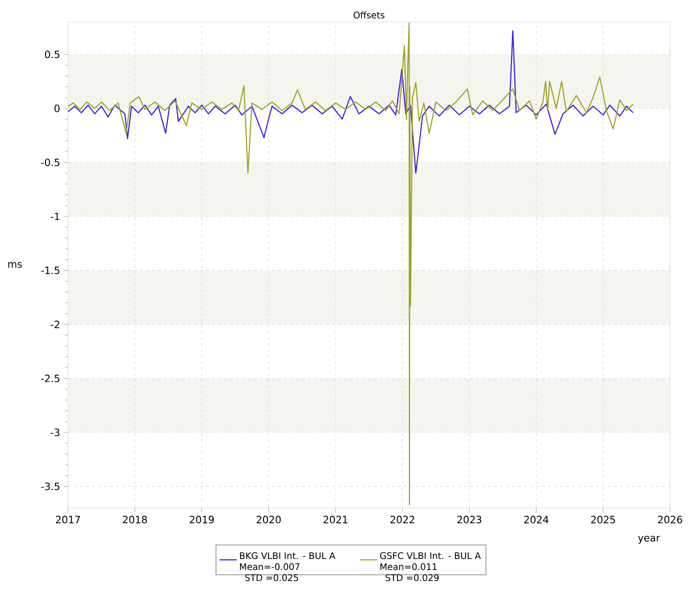 The width and height of the screenshot is (700, 600). I want to click on x-tick-label: 2024, so click(536, 520).